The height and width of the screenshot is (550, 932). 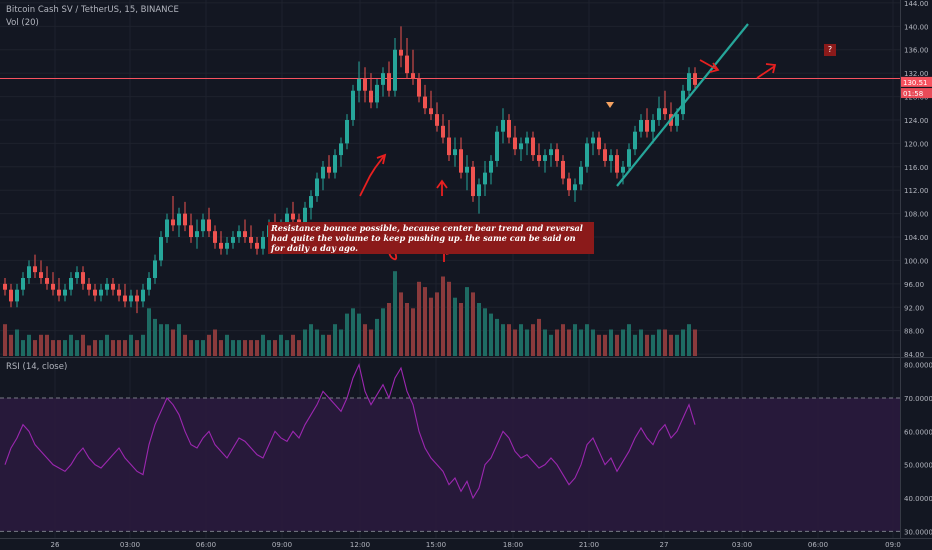 What do you see at coordinates (92, 10) in the screenshot?
I see `chart-symbol-title: Bitcoin Cash SV / TetherUS, 15, BINANCE` at bounding box center [92, 10].